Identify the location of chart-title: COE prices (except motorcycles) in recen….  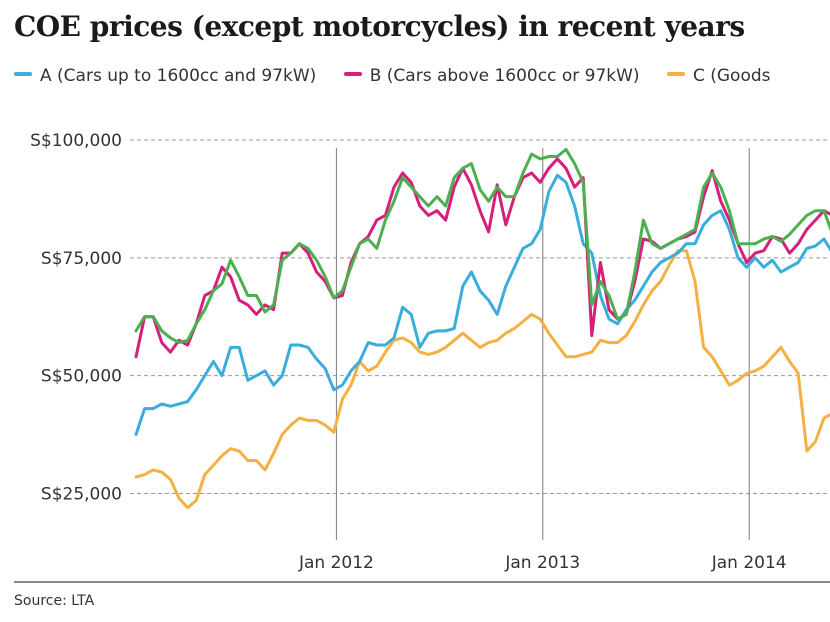
(379, 26).